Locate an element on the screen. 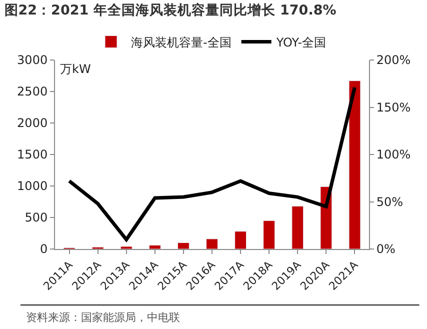  y-tick-label: 3000 is located at coordinates (32, 60).